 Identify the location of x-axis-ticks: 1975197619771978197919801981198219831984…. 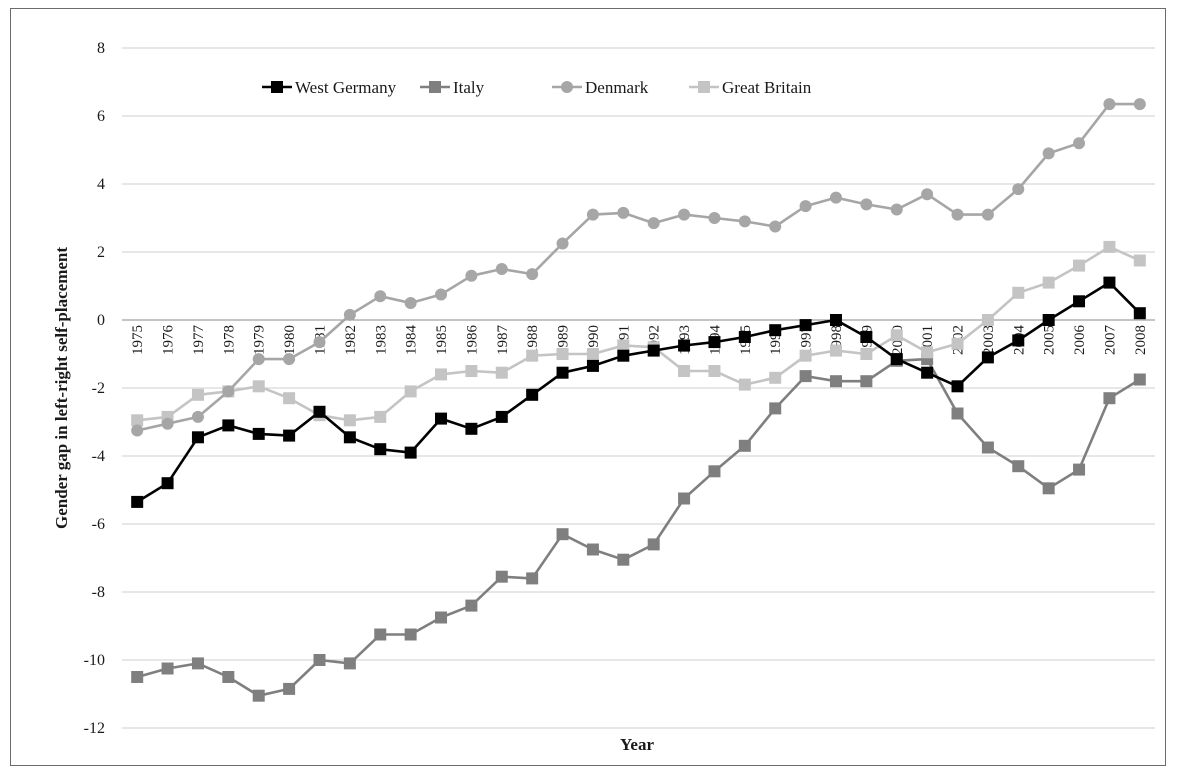
(639, 340).